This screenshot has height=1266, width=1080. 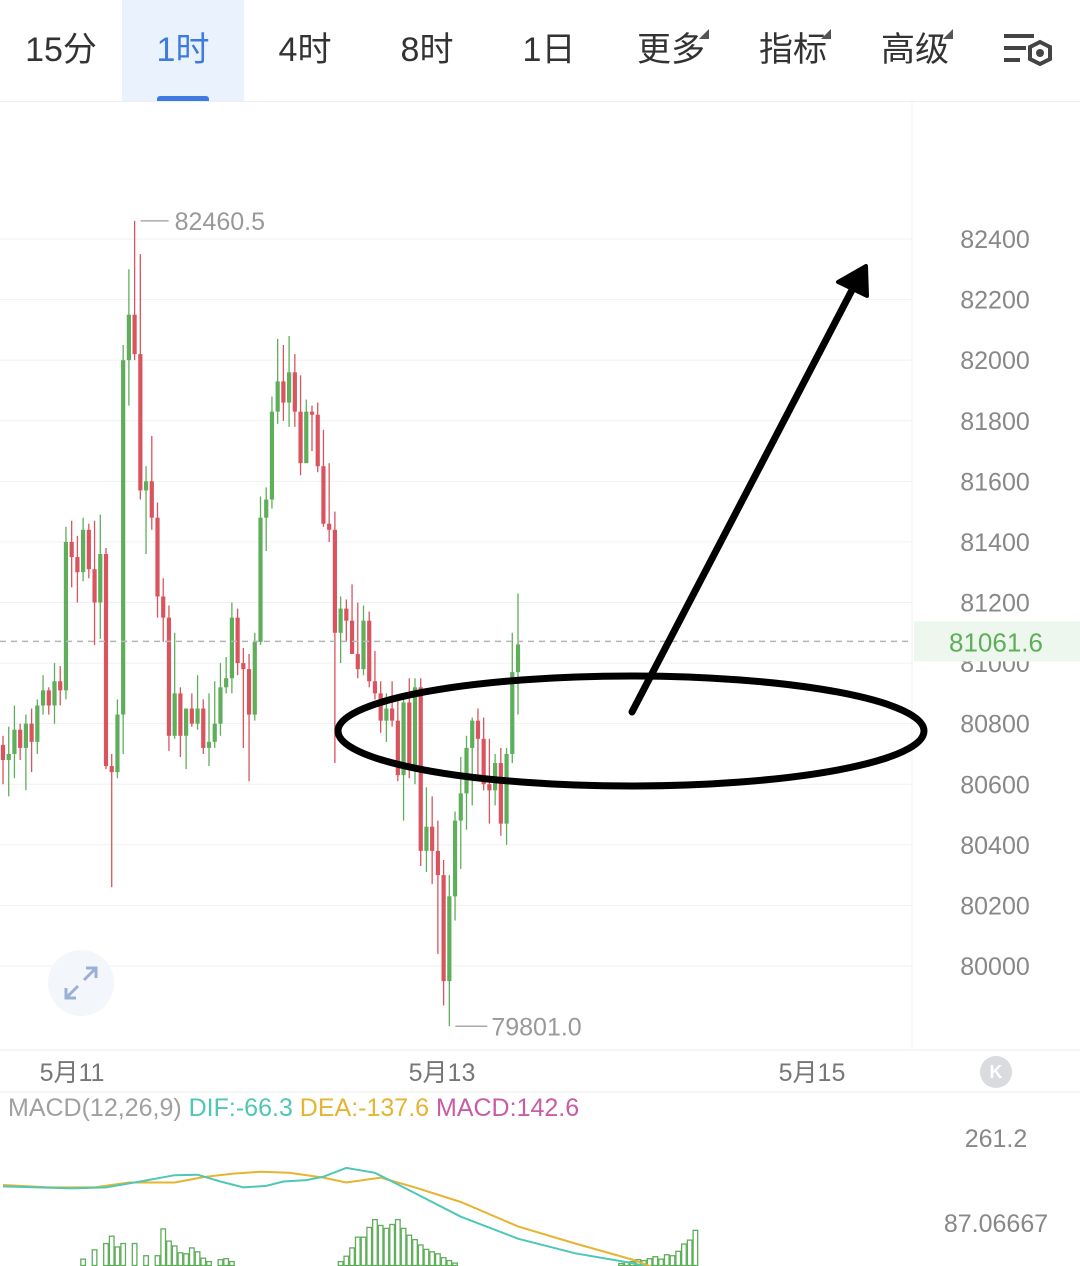 I want to click on scroll-to-latest-button: K, so click(x=996, y=1072).